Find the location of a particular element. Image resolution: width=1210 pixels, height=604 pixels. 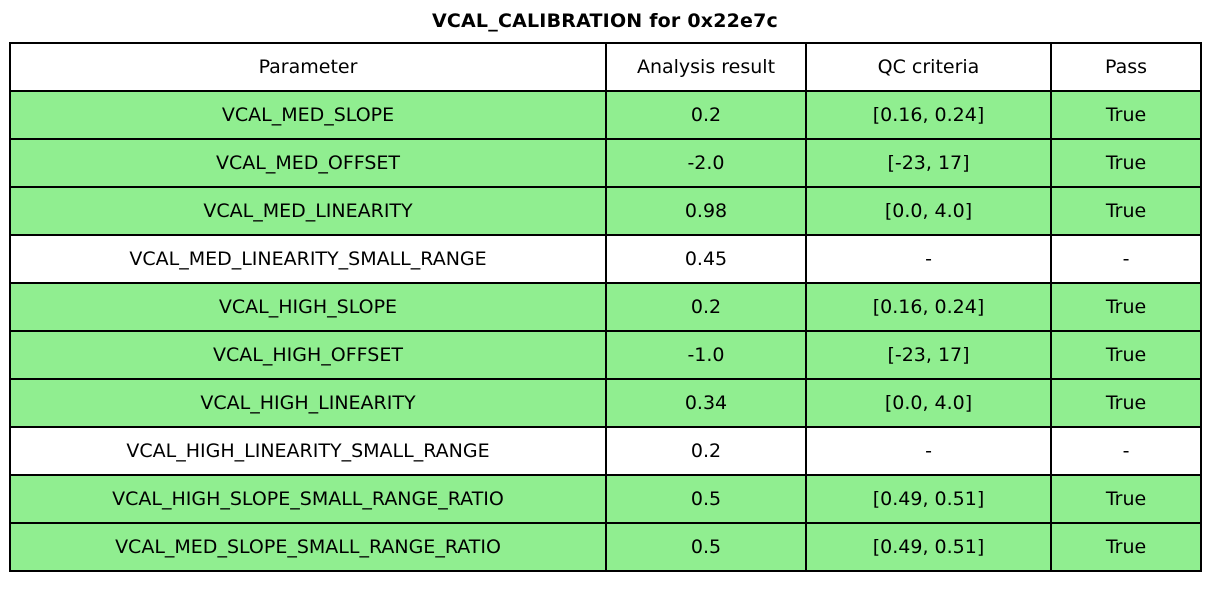

parameter-cell: VCAL_HIGH_LINEARITY_SMALL_RANGE is located at coordinates (308, 451).